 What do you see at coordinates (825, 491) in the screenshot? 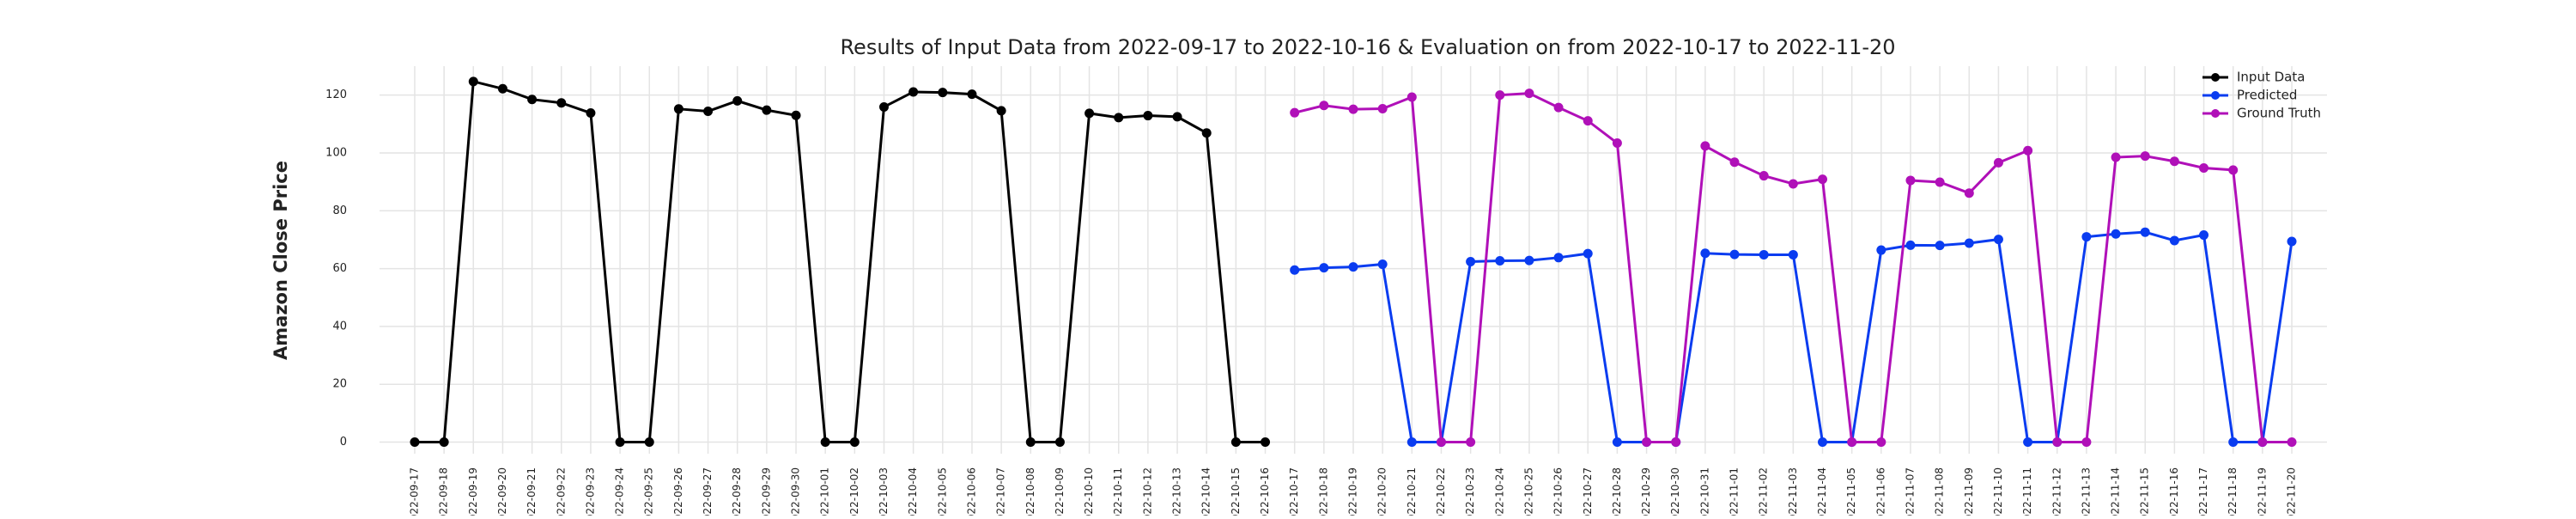
I see `x-tick-label: 2022-10-01` at bounding box center [825, 491].